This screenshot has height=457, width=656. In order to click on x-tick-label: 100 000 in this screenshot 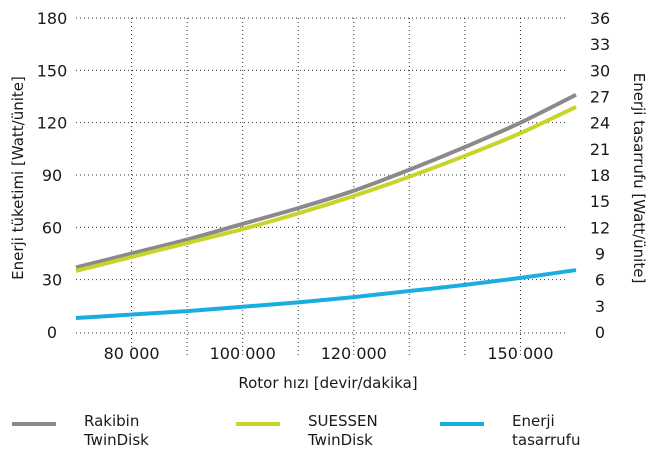, I will do `click(243, 353)`.